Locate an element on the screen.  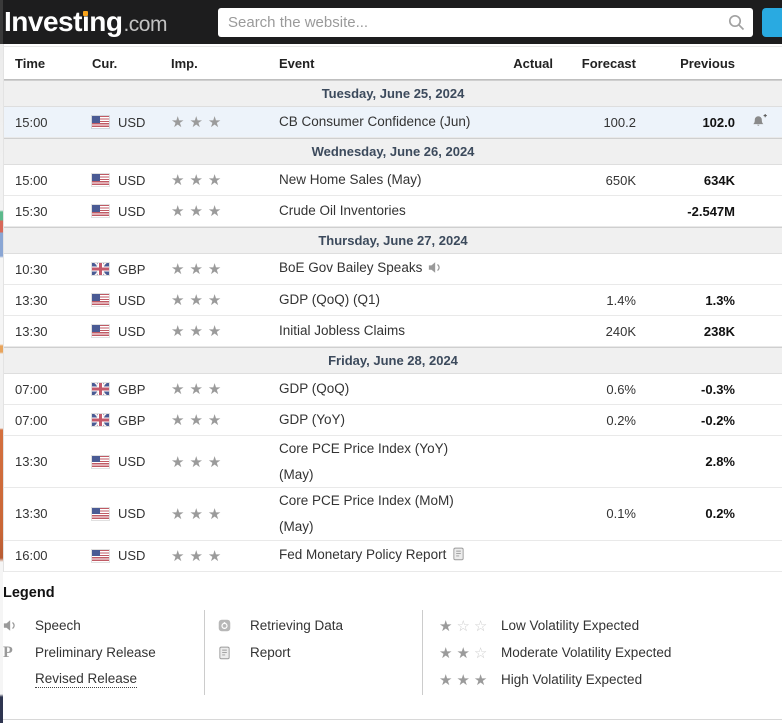
previous-value: 634K is located at coordinates (719, 180).